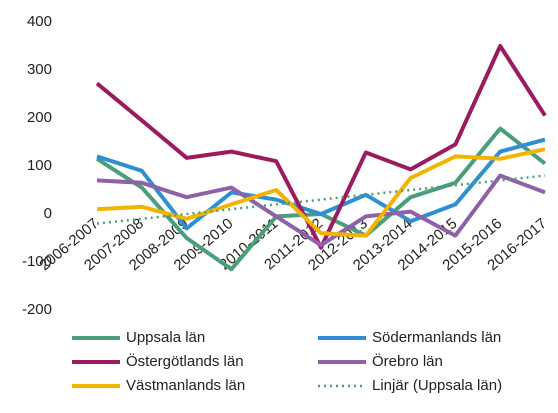 Image resolution: width=558 pixels, height=413 pixels. Describe the element at coordinates (37, 261) in the screenshot. I see `y-tick-label: -100` at that location.